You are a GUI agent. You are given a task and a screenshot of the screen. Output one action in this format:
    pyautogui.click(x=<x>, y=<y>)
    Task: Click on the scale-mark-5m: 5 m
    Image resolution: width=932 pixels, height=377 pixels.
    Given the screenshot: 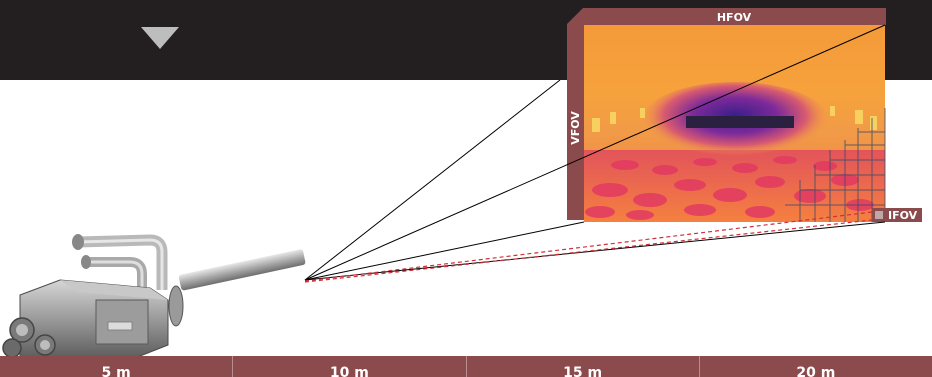 What is the action you would take?
    pyautogui.click(x=117, y=366)
    